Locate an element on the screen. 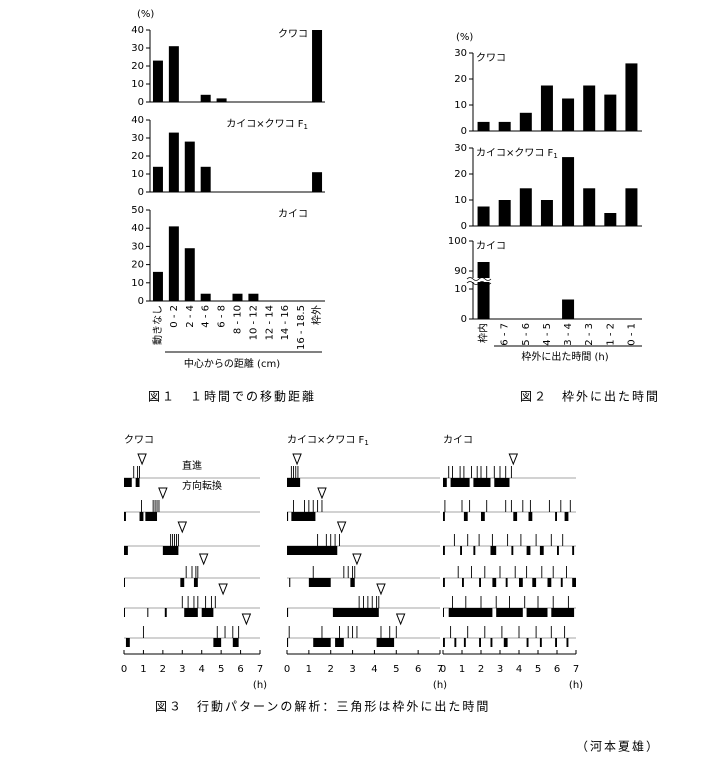  x-axis-label: 中心からの距離 (cm) is located at coordinates (232, 363).